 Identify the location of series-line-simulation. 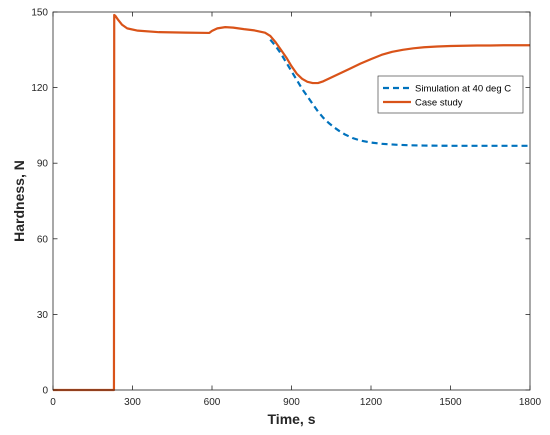
(399, 93).